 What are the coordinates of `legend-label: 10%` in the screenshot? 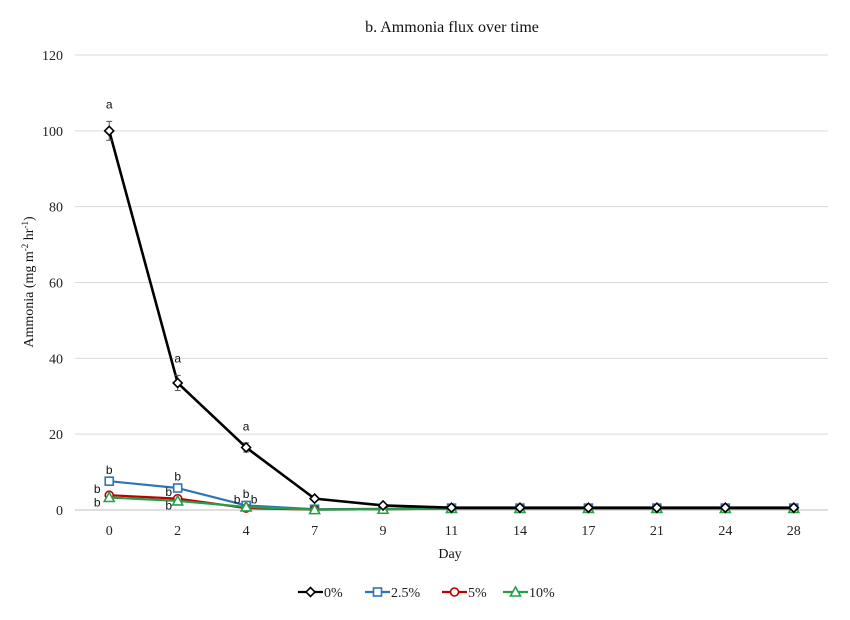 It's located at (542, 593).